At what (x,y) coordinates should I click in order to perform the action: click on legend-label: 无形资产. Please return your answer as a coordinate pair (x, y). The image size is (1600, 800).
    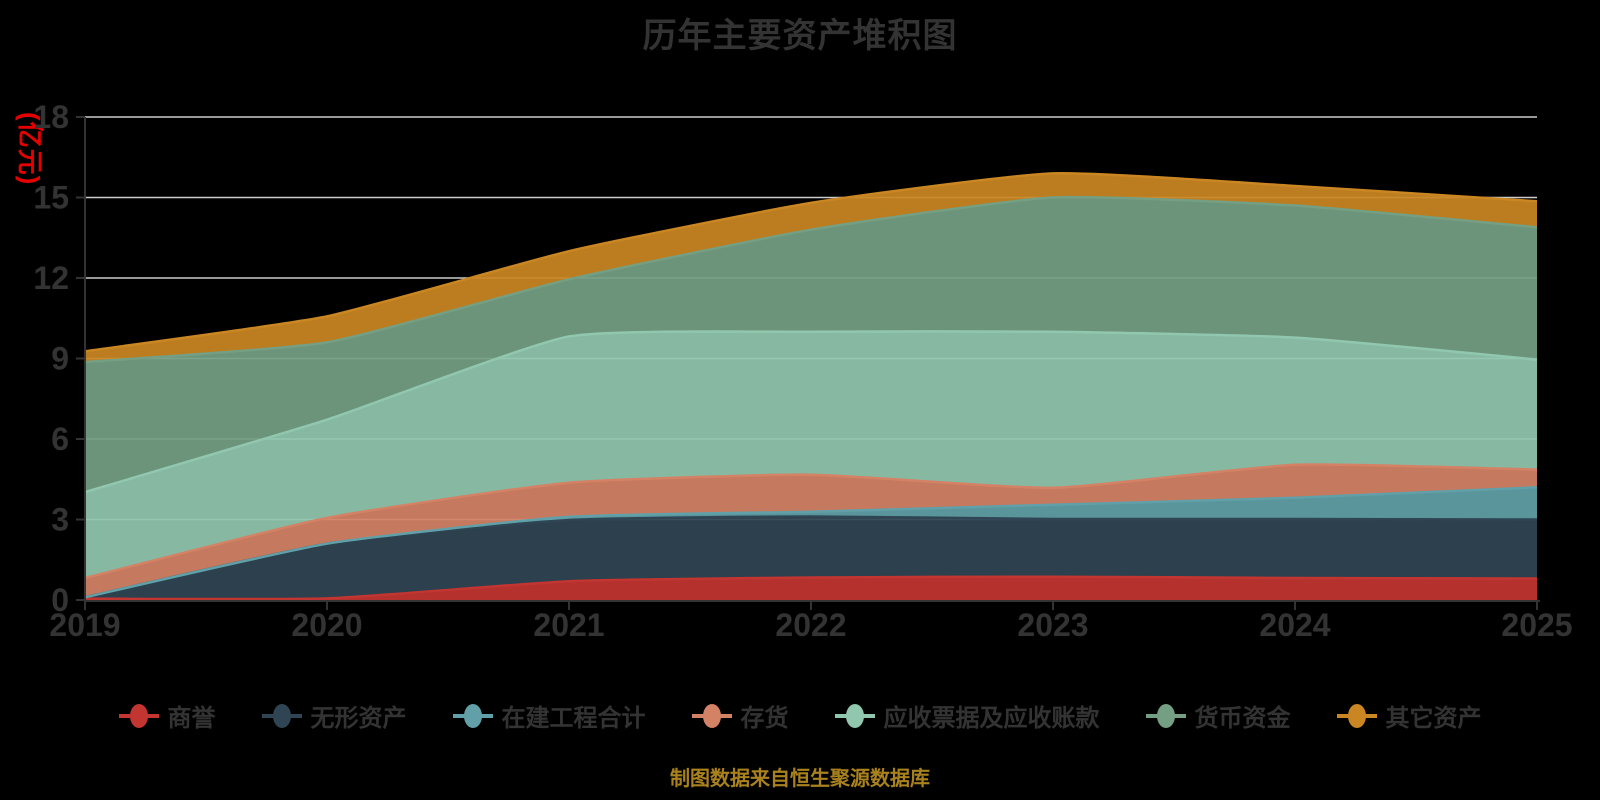
    Looking at the image, I should click on (358, 718).